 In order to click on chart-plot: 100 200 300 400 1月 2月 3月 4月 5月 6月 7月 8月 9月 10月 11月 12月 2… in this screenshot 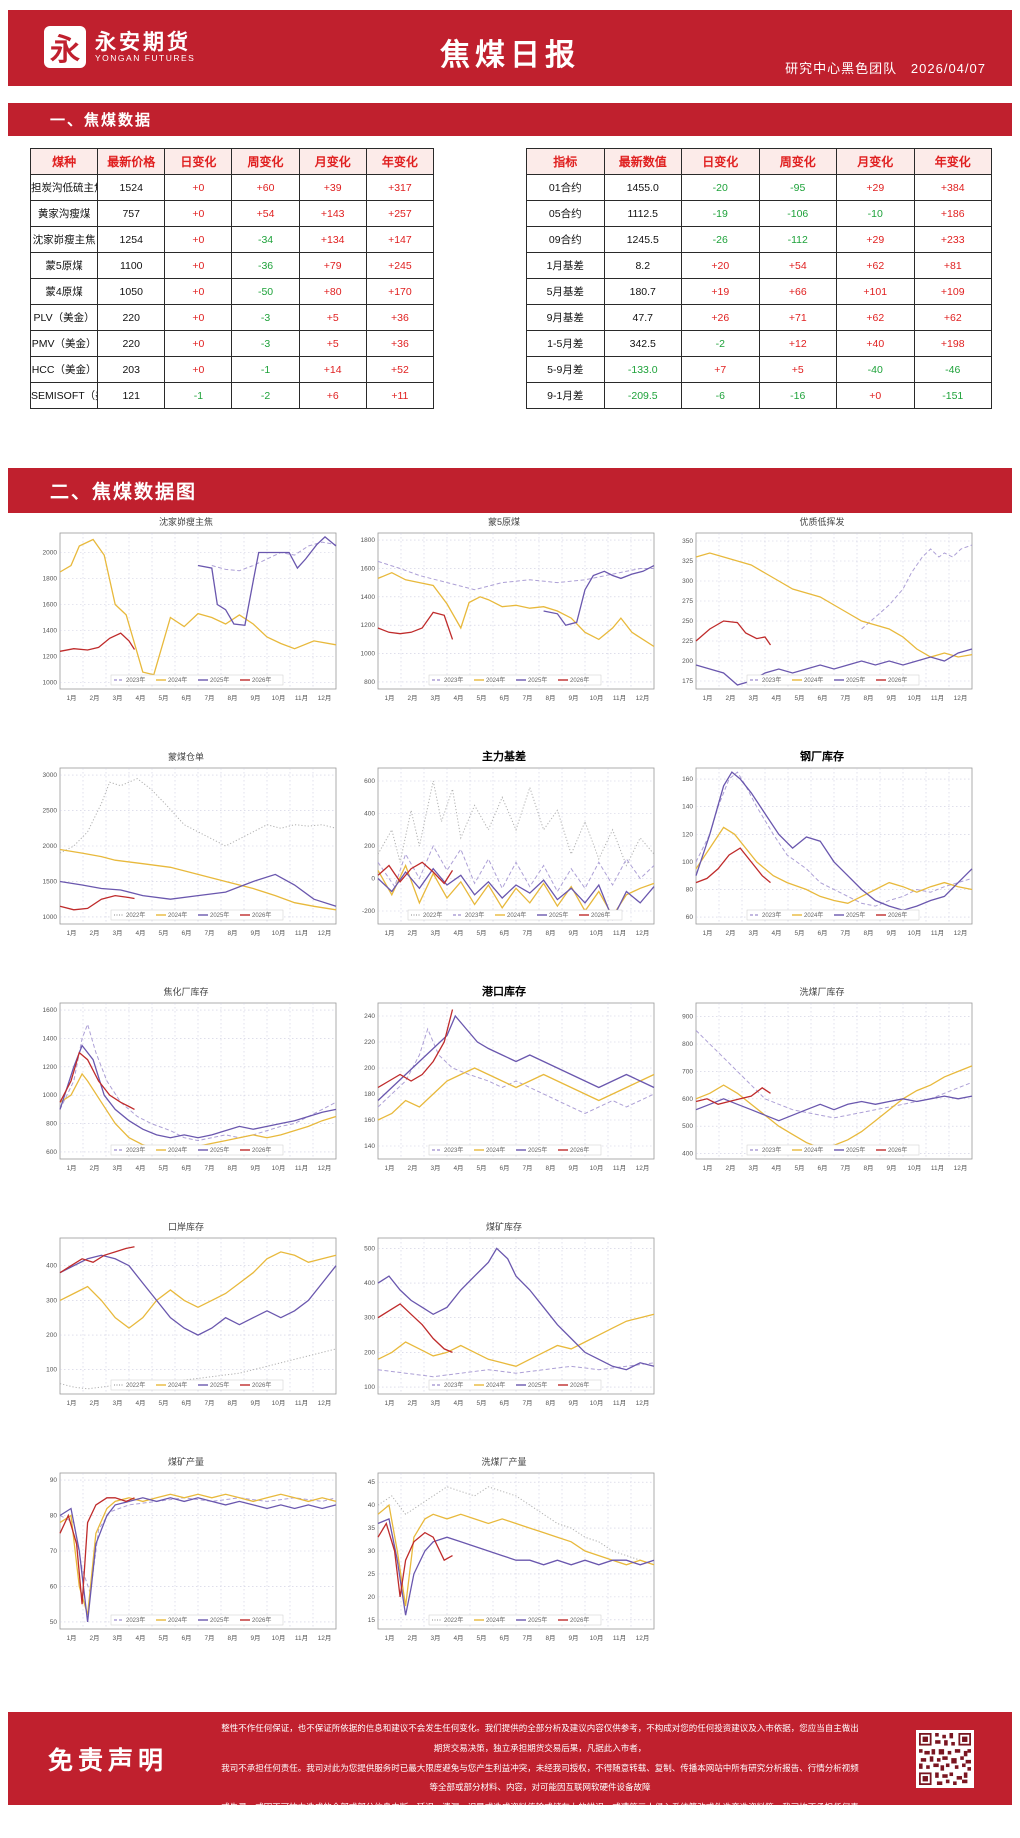, I will do `click(191, 1322)`.